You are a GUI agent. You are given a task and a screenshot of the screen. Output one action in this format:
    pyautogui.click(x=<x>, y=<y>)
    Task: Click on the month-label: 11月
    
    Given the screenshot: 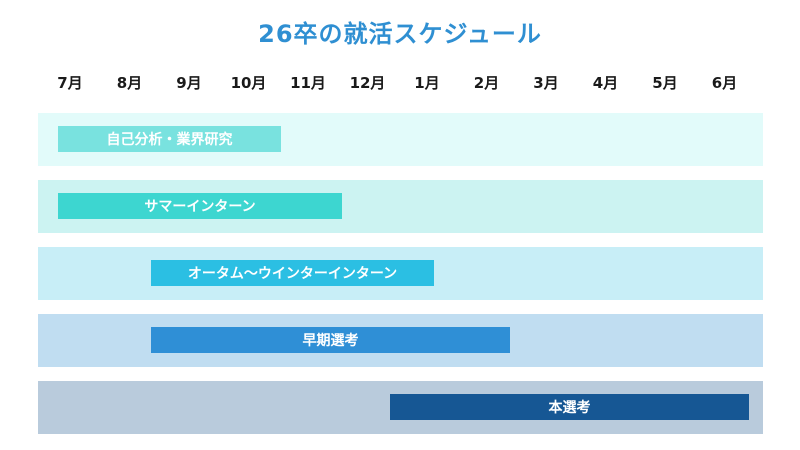 What is the action you would take?
    pyautogui.click(x=308, y=83)
    